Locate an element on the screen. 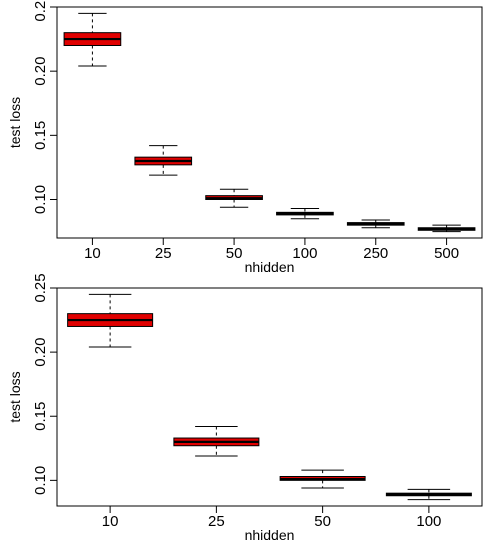 The height and width of the screenshot is (546, 492). x-tick-label: 500 is located at coordinates (446, 253).